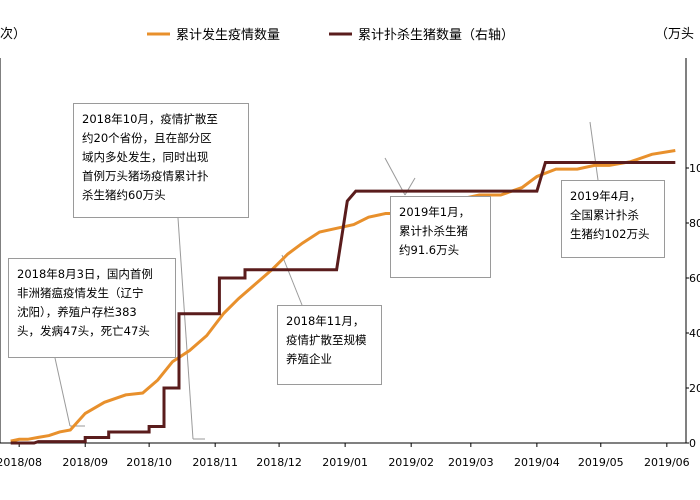 This screenshot has width=700, height=500. Describe the element at coordinates (471, 462) in the screenshot. I see `x-tick-label: 2019/03` at that location.